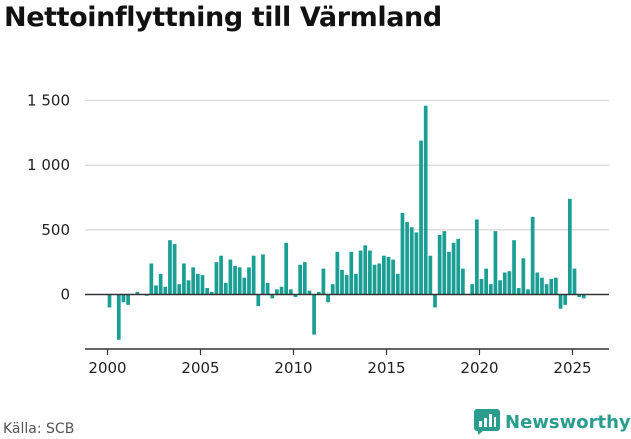 Image resolution: width=631 pixels, height=439 pixels. What do you see at coordinates (65, 295) in the screenshot?
I see `y-tick-label: 0` at bounding box center [65, 295].